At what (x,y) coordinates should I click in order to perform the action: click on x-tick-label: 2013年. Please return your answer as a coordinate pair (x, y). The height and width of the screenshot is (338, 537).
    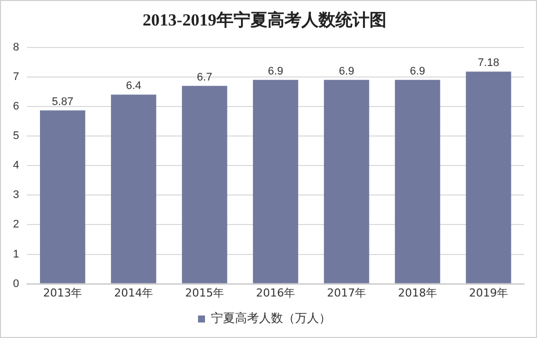
    Looking at the image, I should click on (62, 293).